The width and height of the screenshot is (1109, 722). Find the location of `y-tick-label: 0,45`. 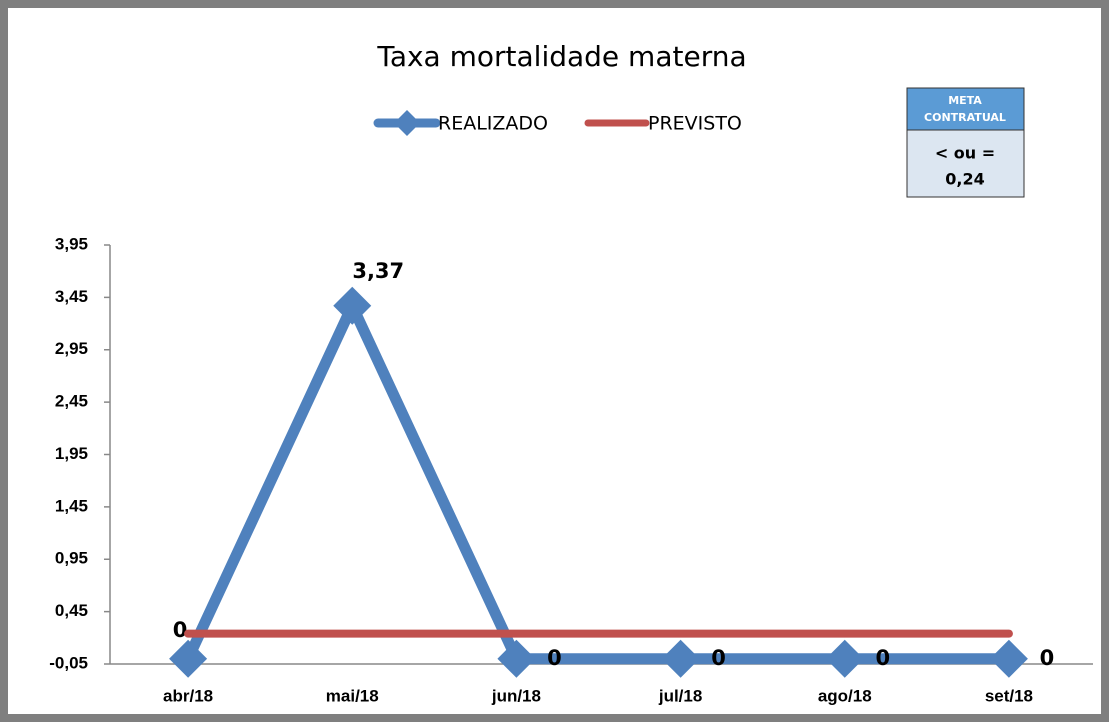

y-tick-label: 0,45 is located at coordinates (71, 610).